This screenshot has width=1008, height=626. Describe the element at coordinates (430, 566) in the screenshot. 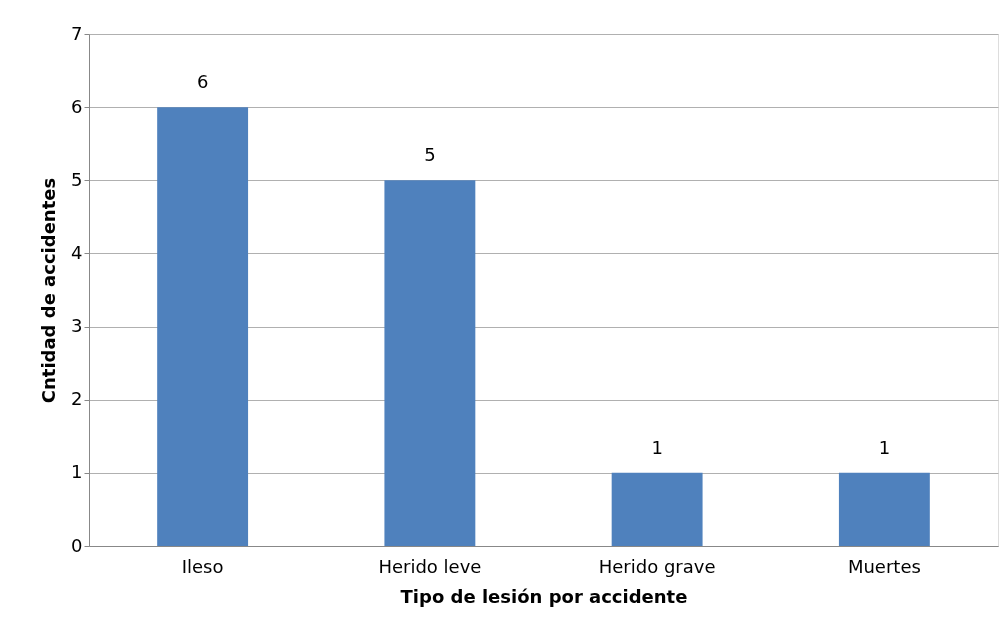

I see `x-tick-label: Herido leve` at that location.